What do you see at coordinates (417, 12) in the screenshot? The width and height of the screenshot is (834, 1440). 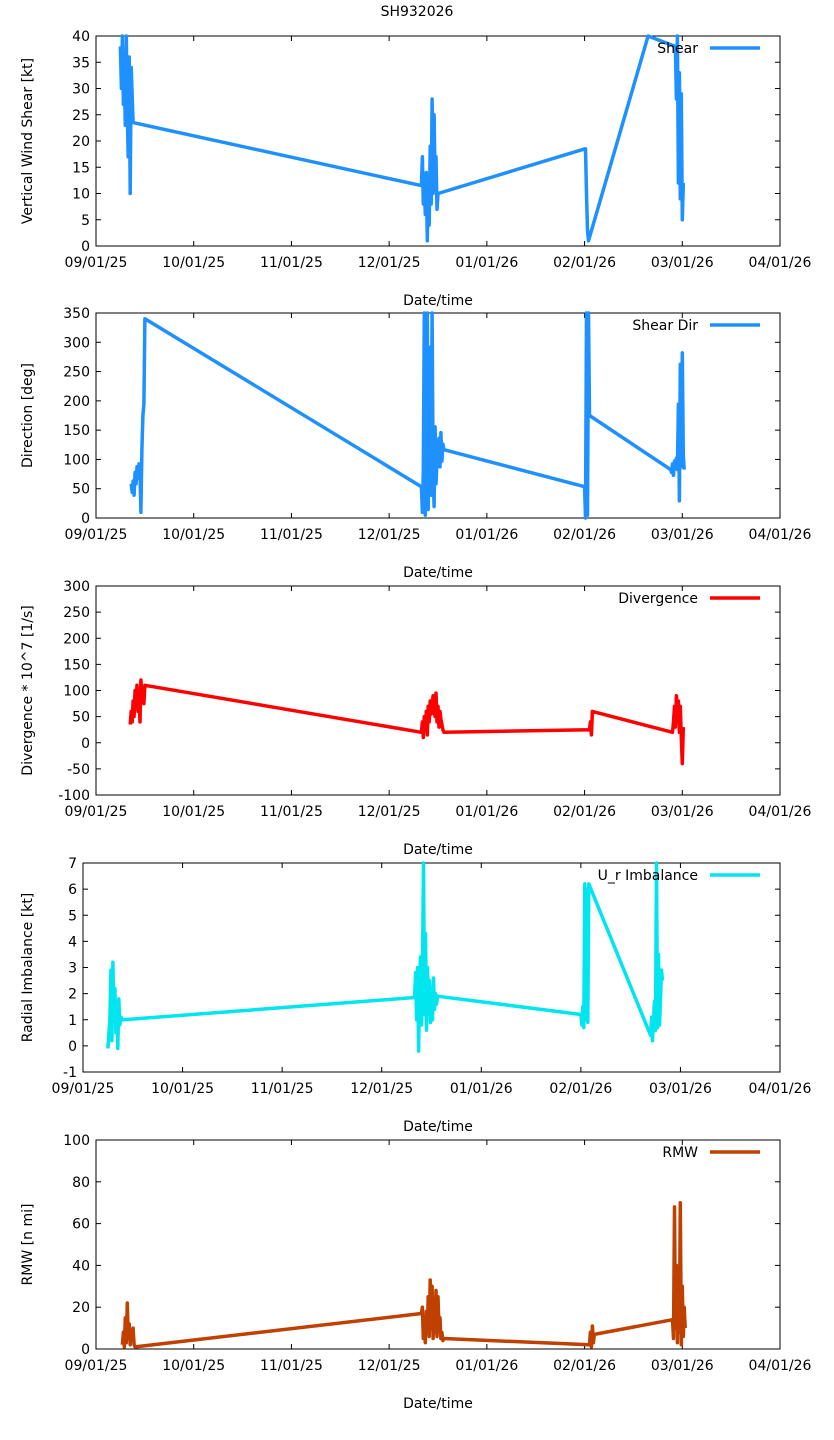 I see `figure-title: SH932026` at bounding box center [417, 12].